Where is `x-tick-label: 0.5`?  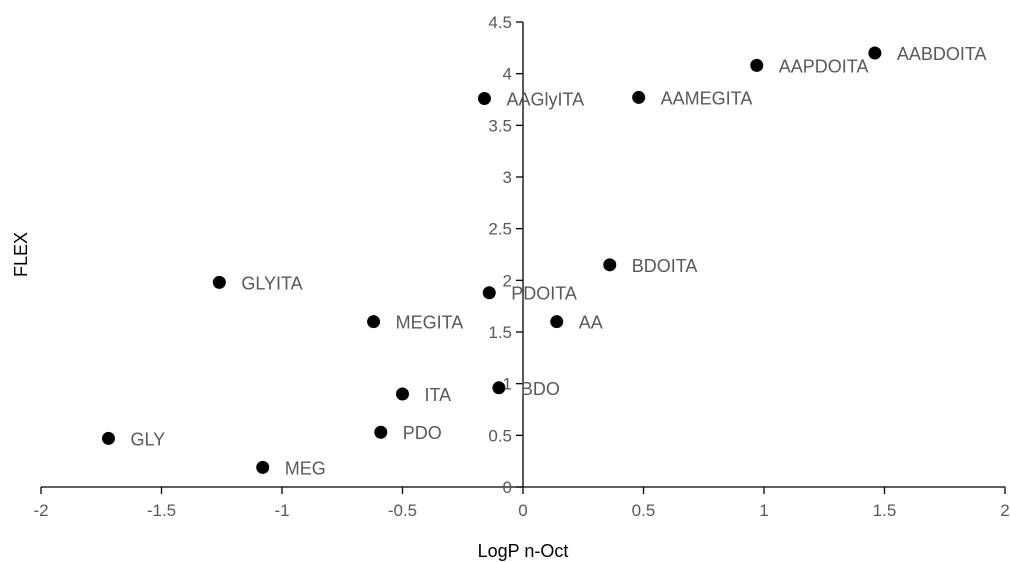
x-tick-label: 0.5 is located at coordinates (644, 510).